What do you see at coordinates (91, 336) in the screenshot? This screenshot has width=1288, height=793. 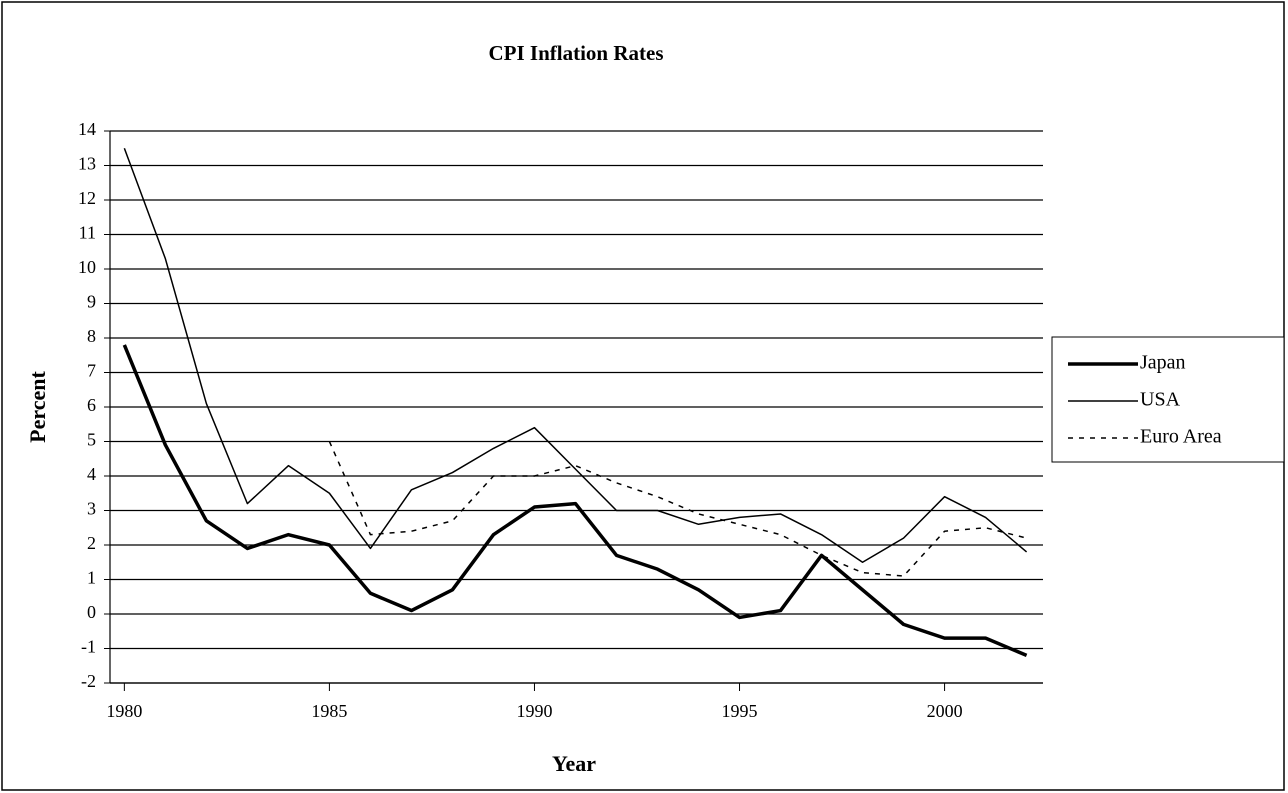 I see `y-tick-label: 8` at bounding box center [91, 336].